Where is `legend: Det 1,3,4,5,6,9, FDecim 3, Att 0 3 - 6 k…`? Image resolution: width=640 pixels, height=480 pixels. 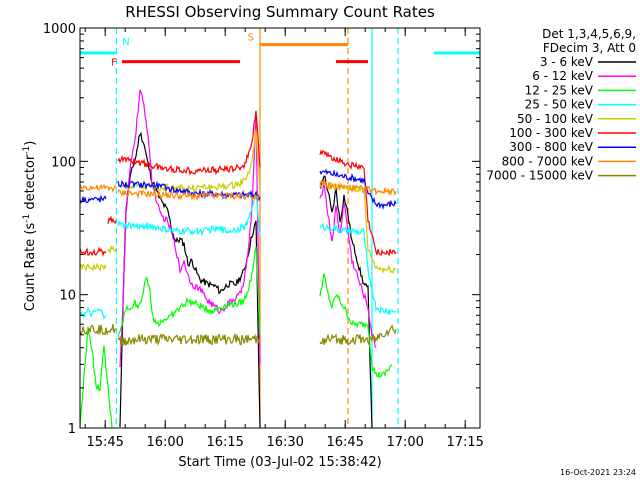 legend: Det 1,3,4,5,6,9, FDecim 3, Att 0 3 - 6 k… is located at coordinates (561, 105).